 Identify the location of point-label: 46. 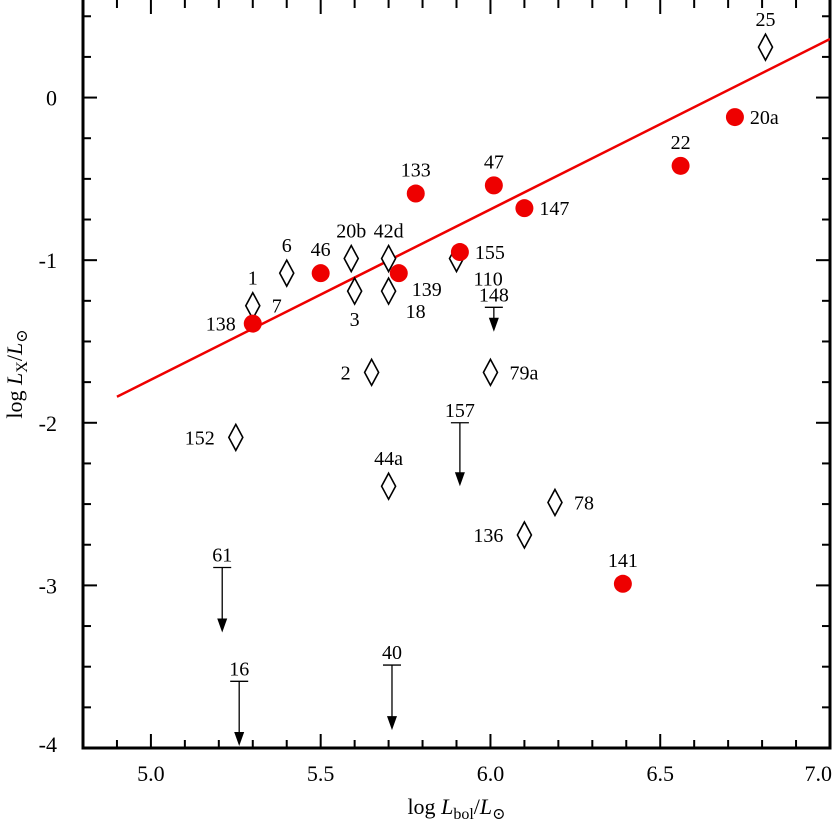
(321, 250).